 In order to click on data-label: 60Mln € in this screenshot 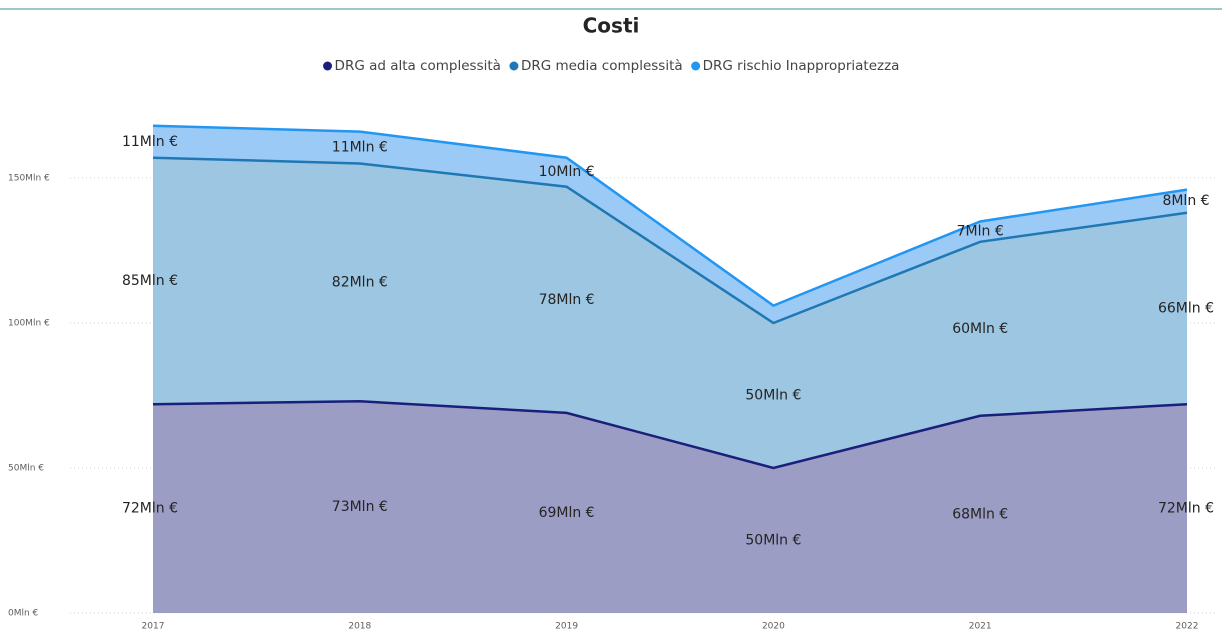, I will do `click(980, 329)`.